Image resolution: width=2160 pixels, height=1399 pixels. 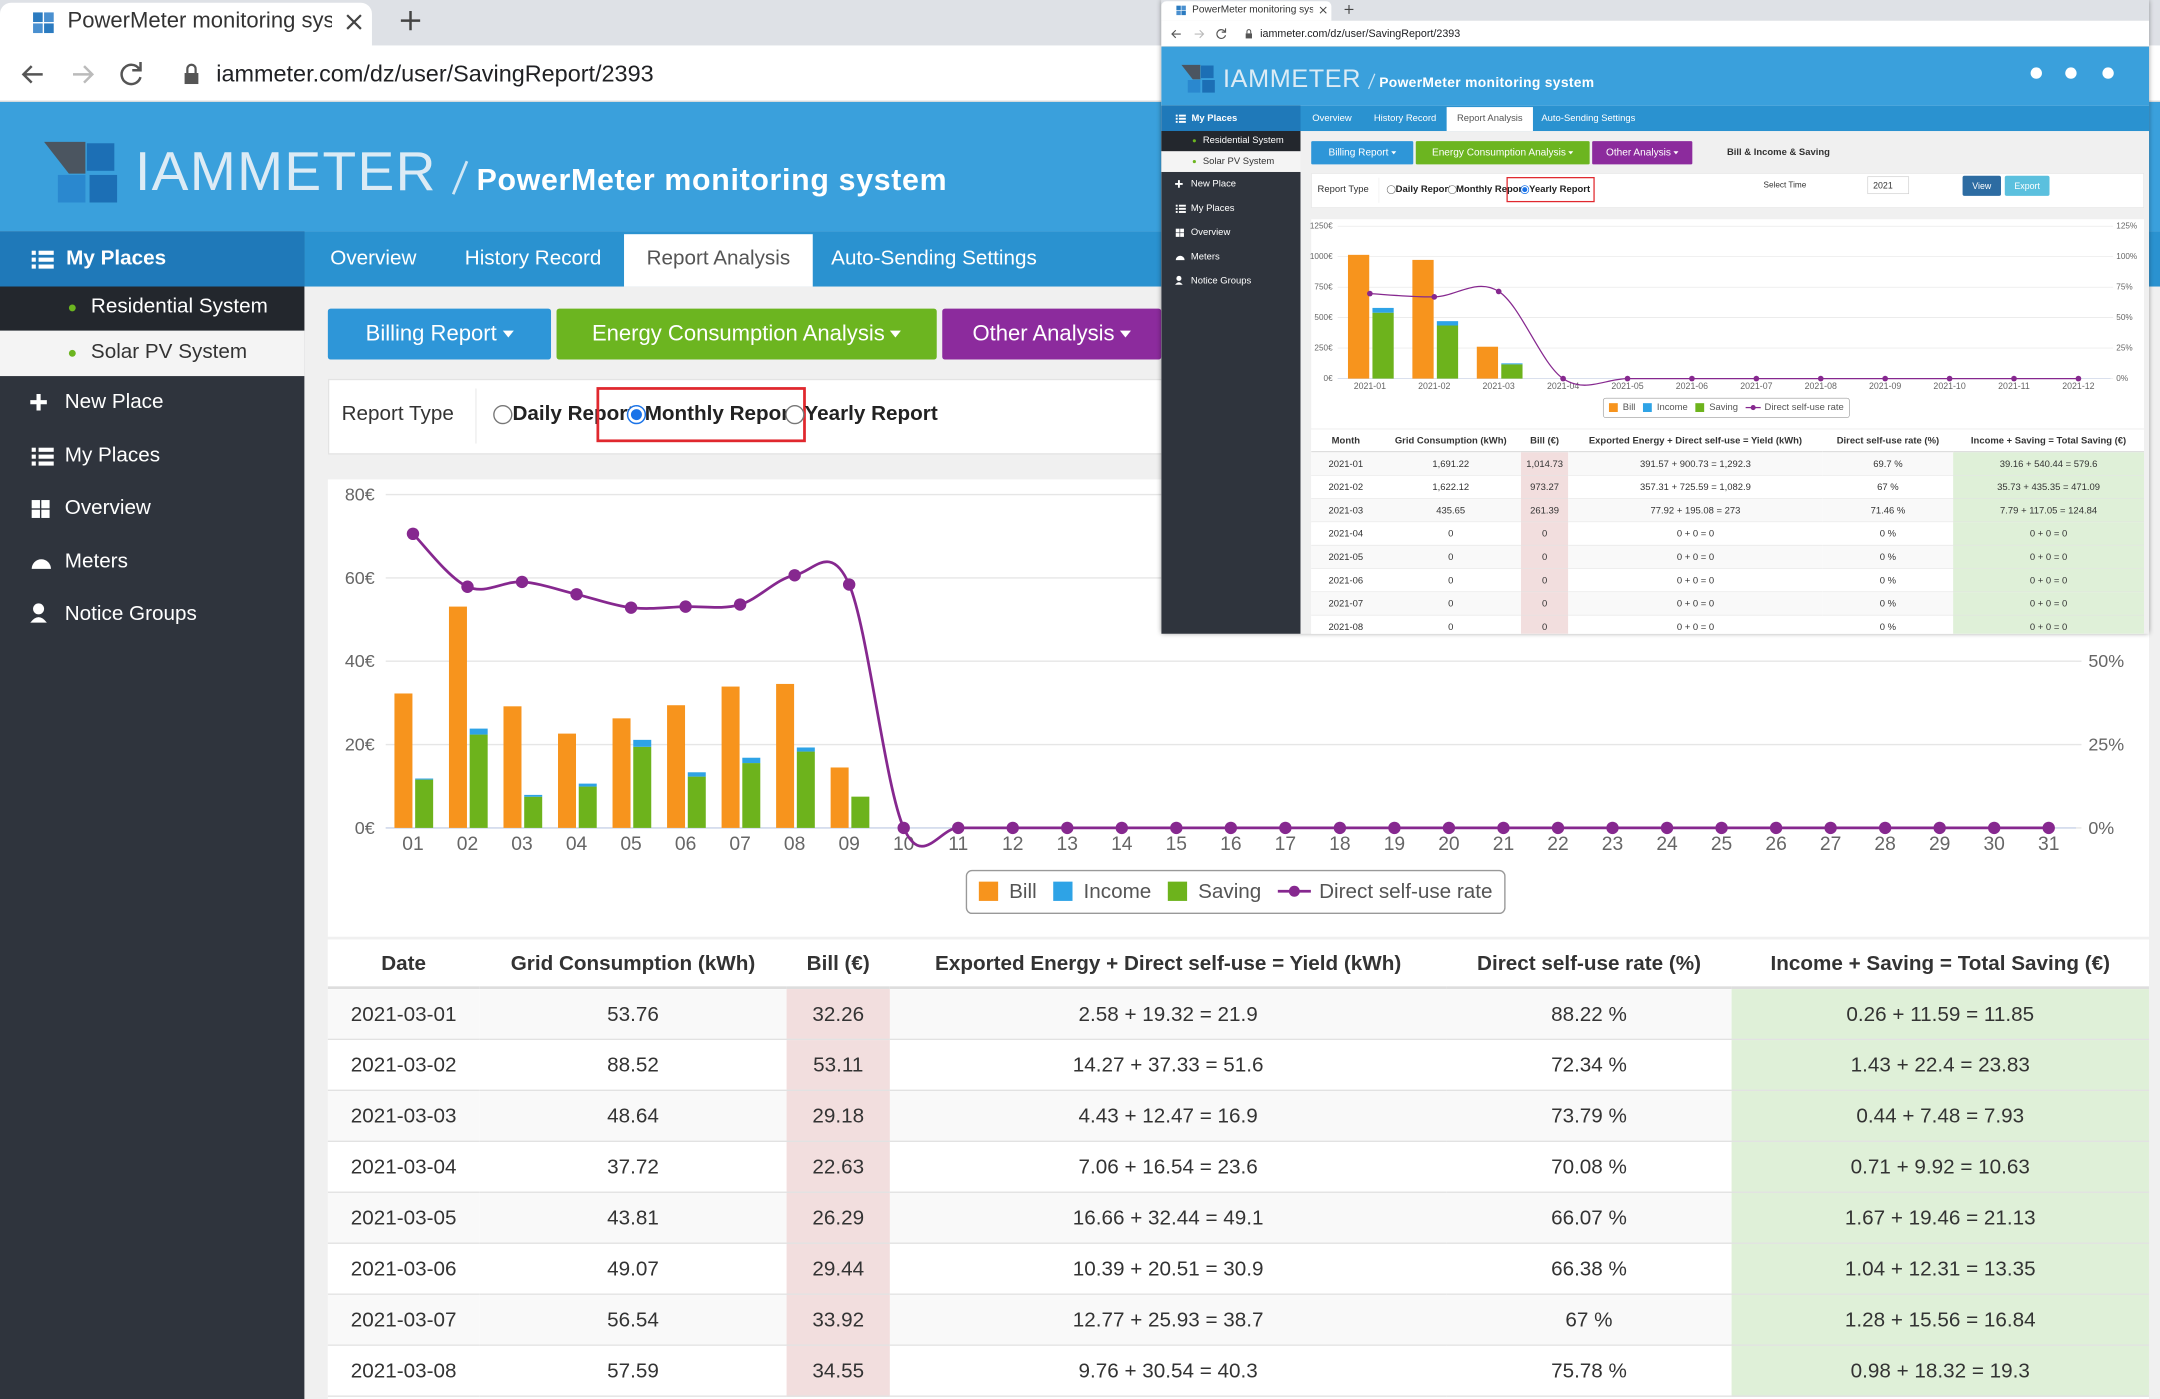 I want to click on table-cell: 16.66 + 32.44 = 49.1, so click(x=1168, y=1218).